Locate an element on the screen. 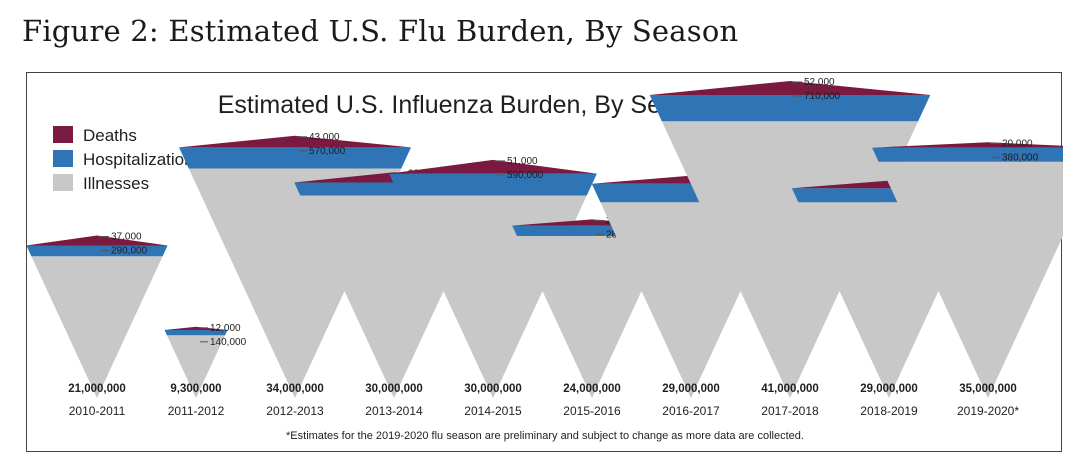 Image resolution: width=1080 pixels, height=473 pixels. season-tick-label: 2010-2011 is located at coordinates (97, 411).